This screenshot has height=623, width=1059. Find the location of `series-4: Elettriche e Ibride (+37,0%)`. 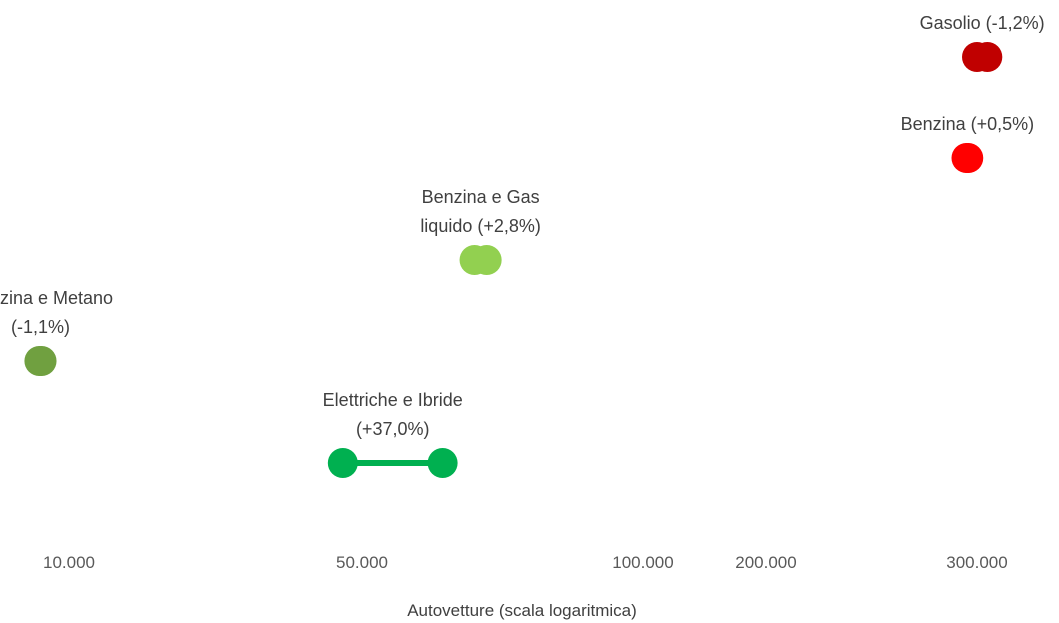

series-4: Elettriche e Ibride (+37,0%) is located at coordinates (393, 434).